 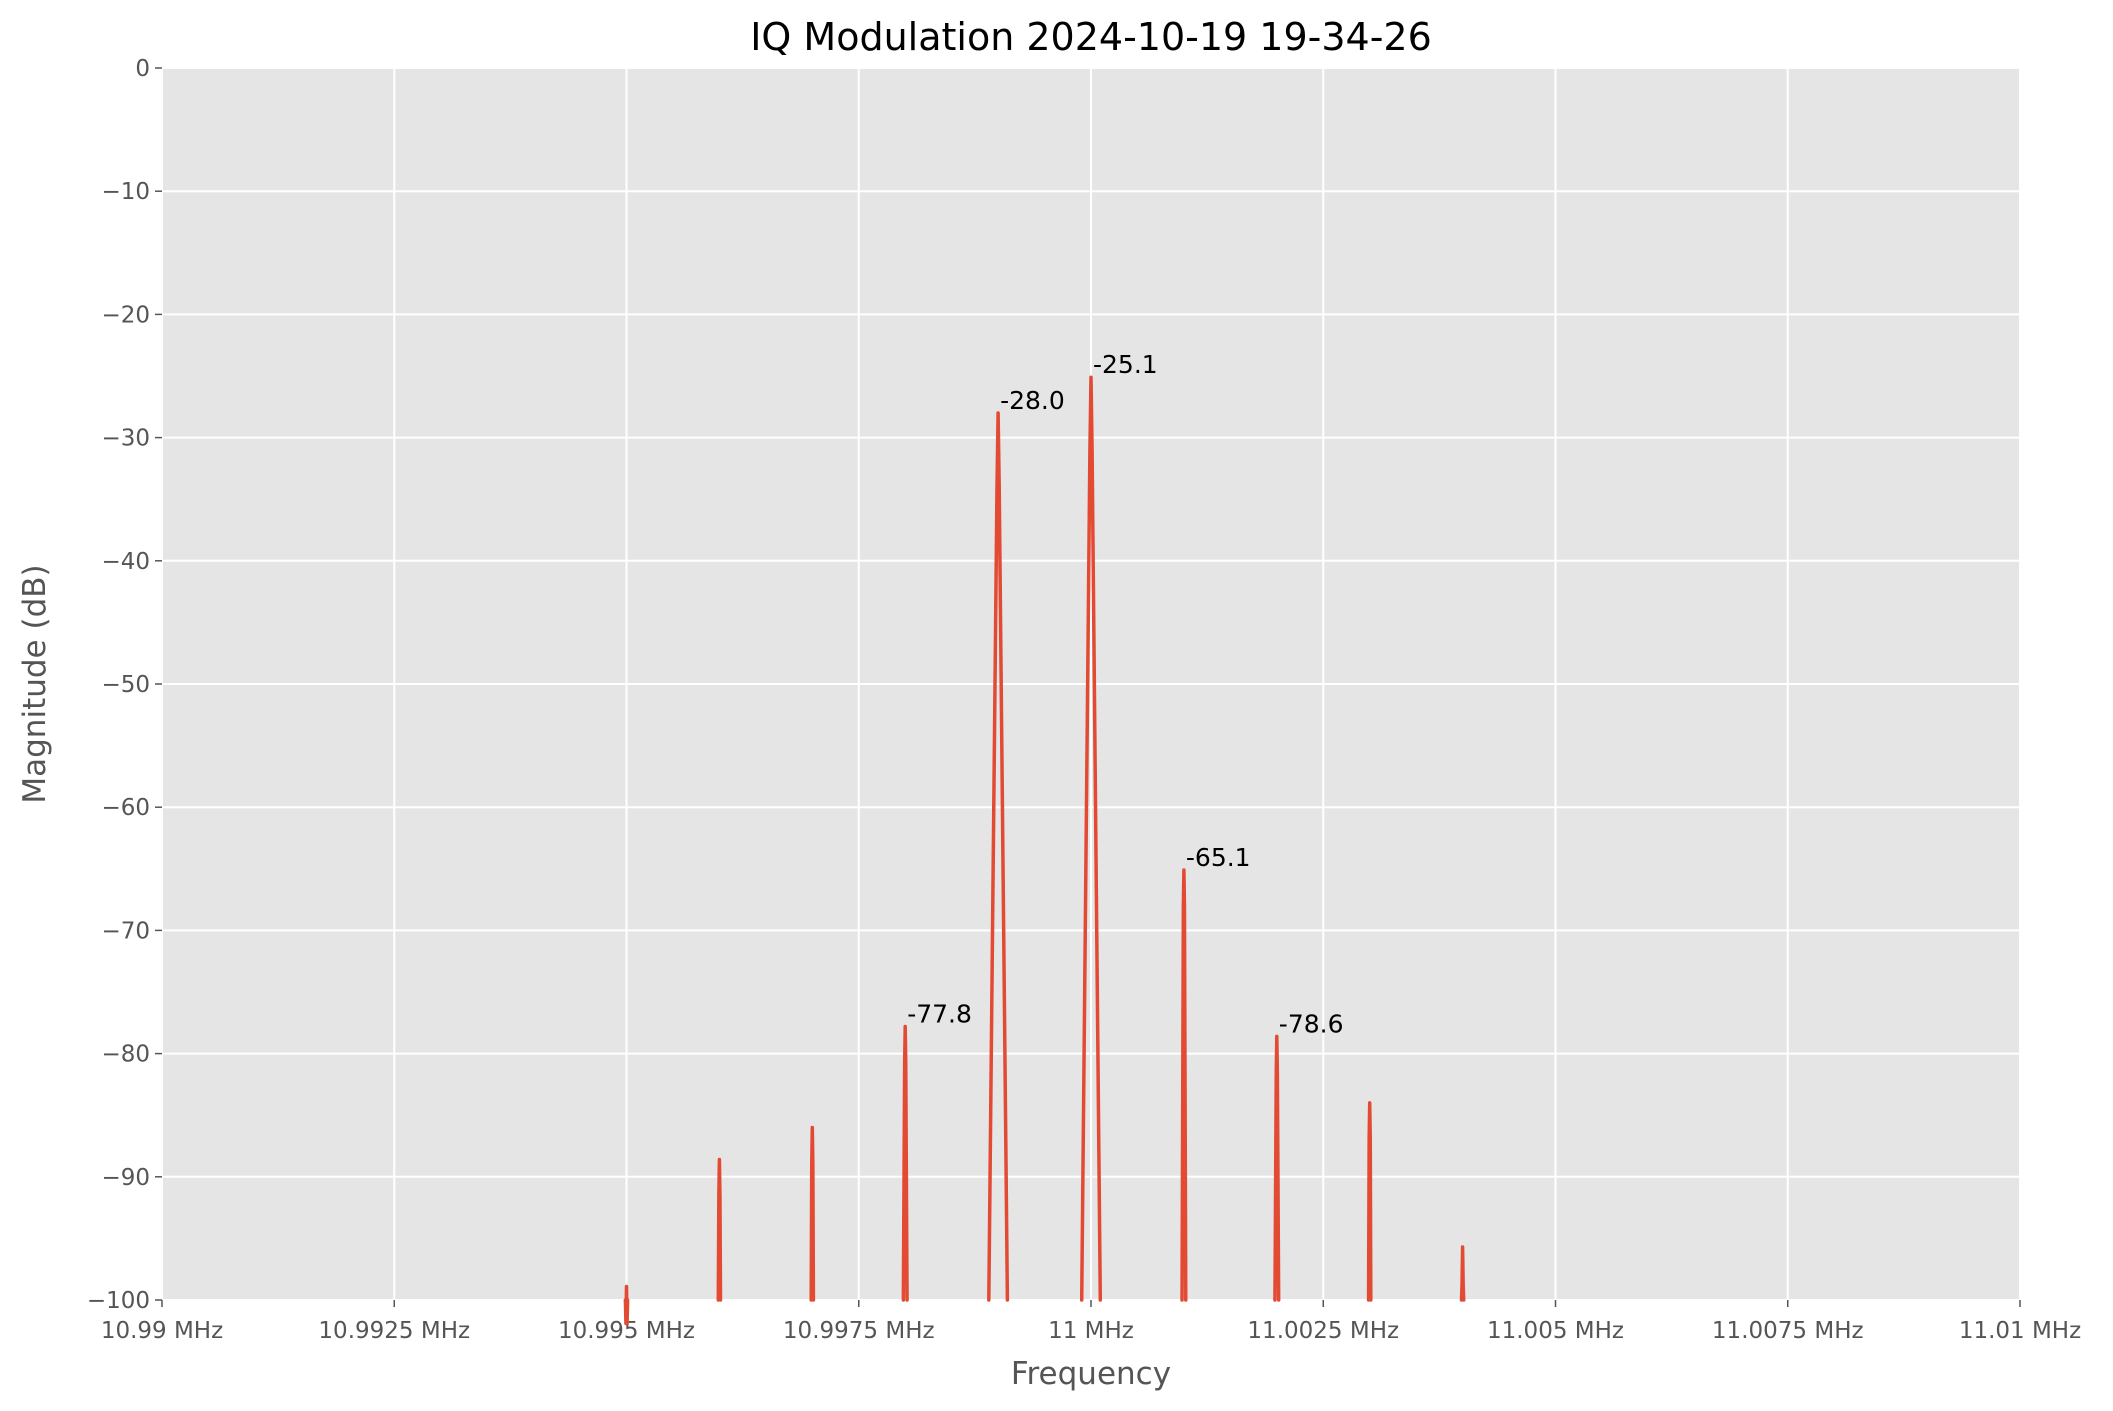 What do you see at coordinates (394, 1331) in the screenshot?
I see `x-tick-label: 10.9925 MHz` at bounding box center [394, 1331].